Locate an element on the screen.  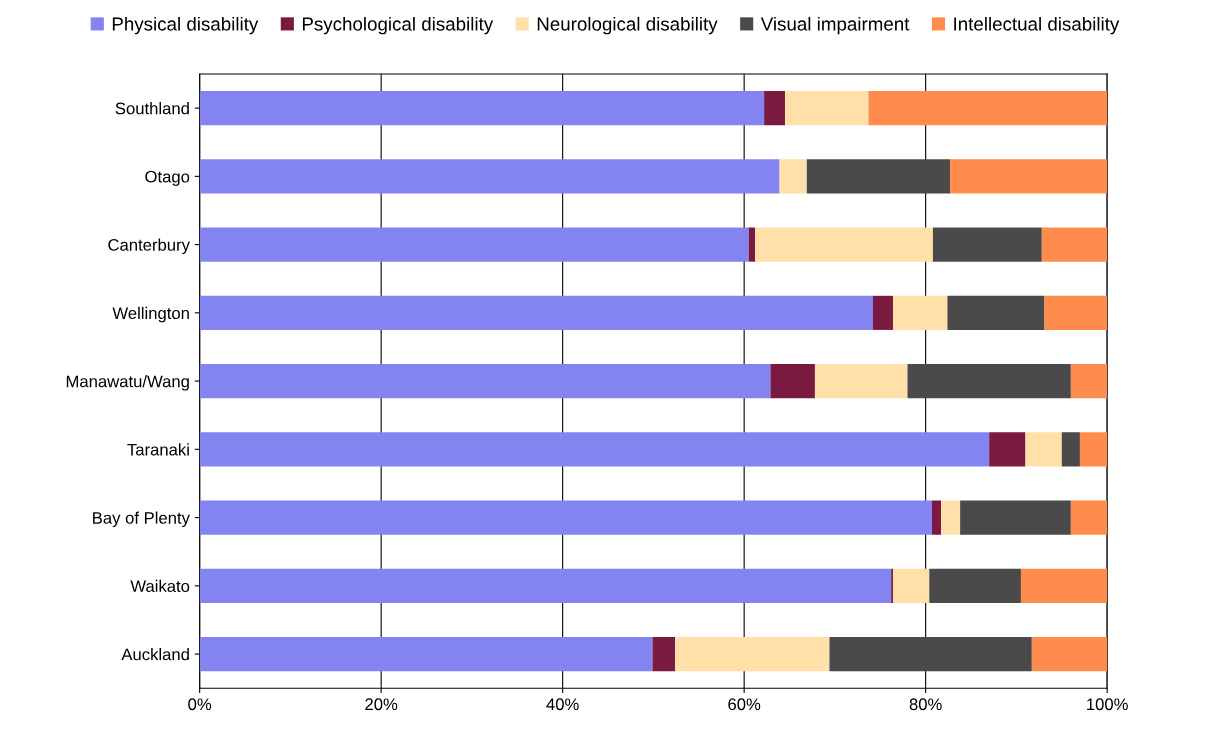
x-tick-label: 40% is located at coordinates (562, 704).